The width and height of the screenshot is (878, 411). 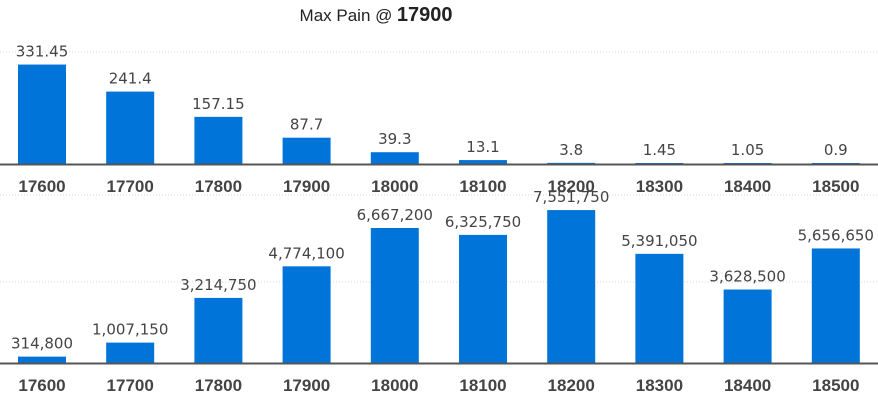 I want to click on data-label: 1.45, so click(x=659, y=150).